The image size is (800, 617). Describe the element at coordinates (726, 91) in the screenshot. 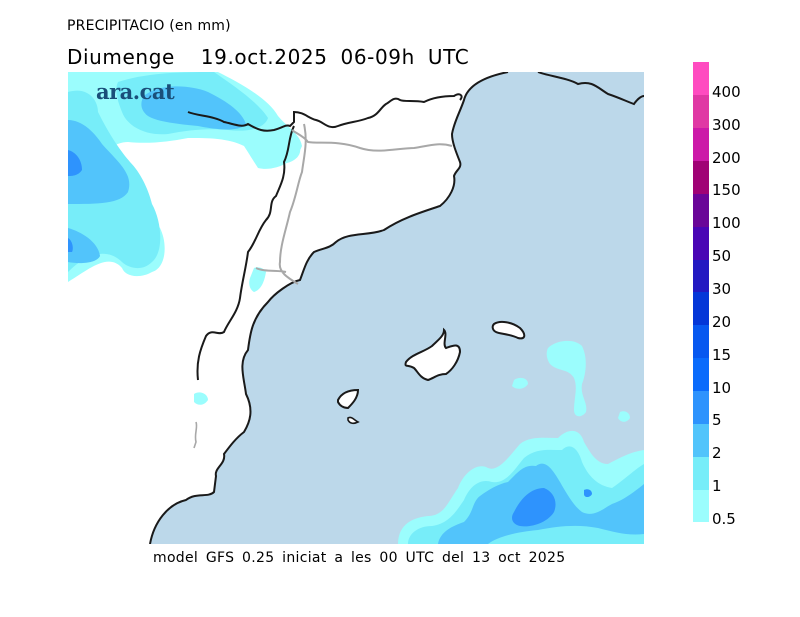

I see `colorbar-label: 400` at that location.